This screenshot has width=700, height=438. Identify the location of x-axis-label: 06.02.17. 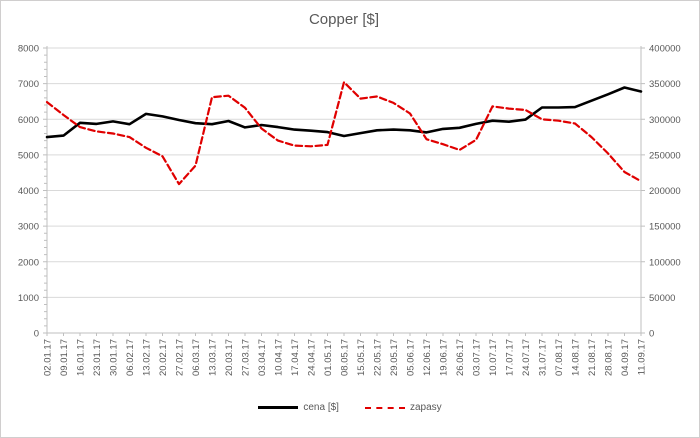
(130, 357).